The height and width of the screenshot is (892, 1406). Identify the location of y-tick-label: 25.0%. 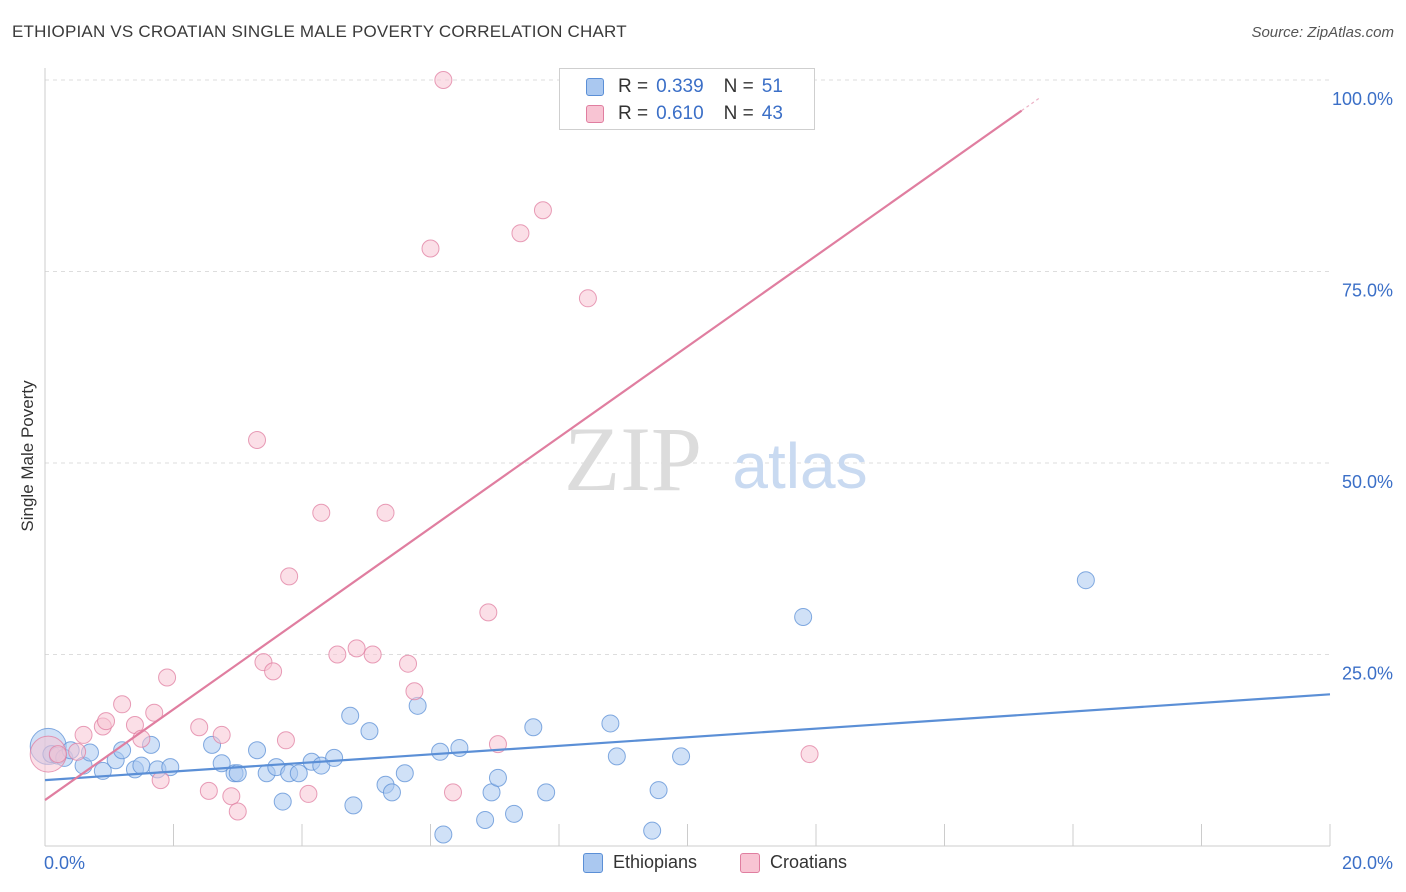
(1367, 674).